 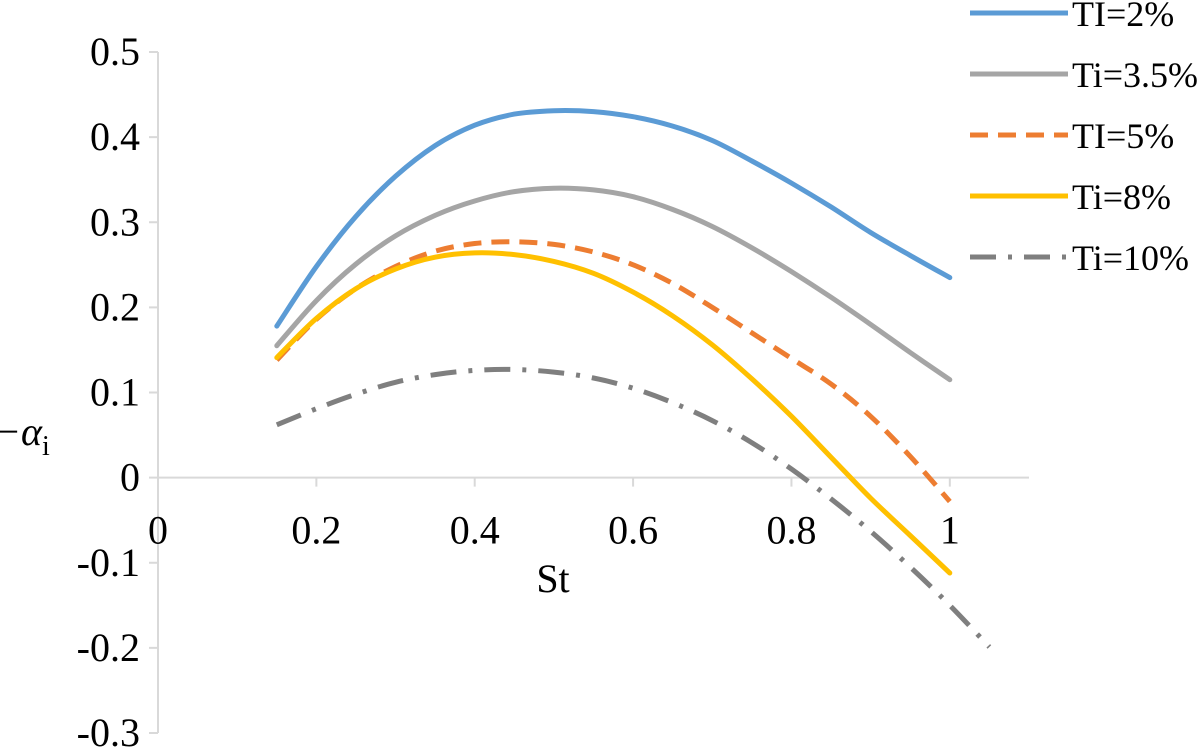 I want to click on x-tick-label: 1, so click(x=950, y=530).